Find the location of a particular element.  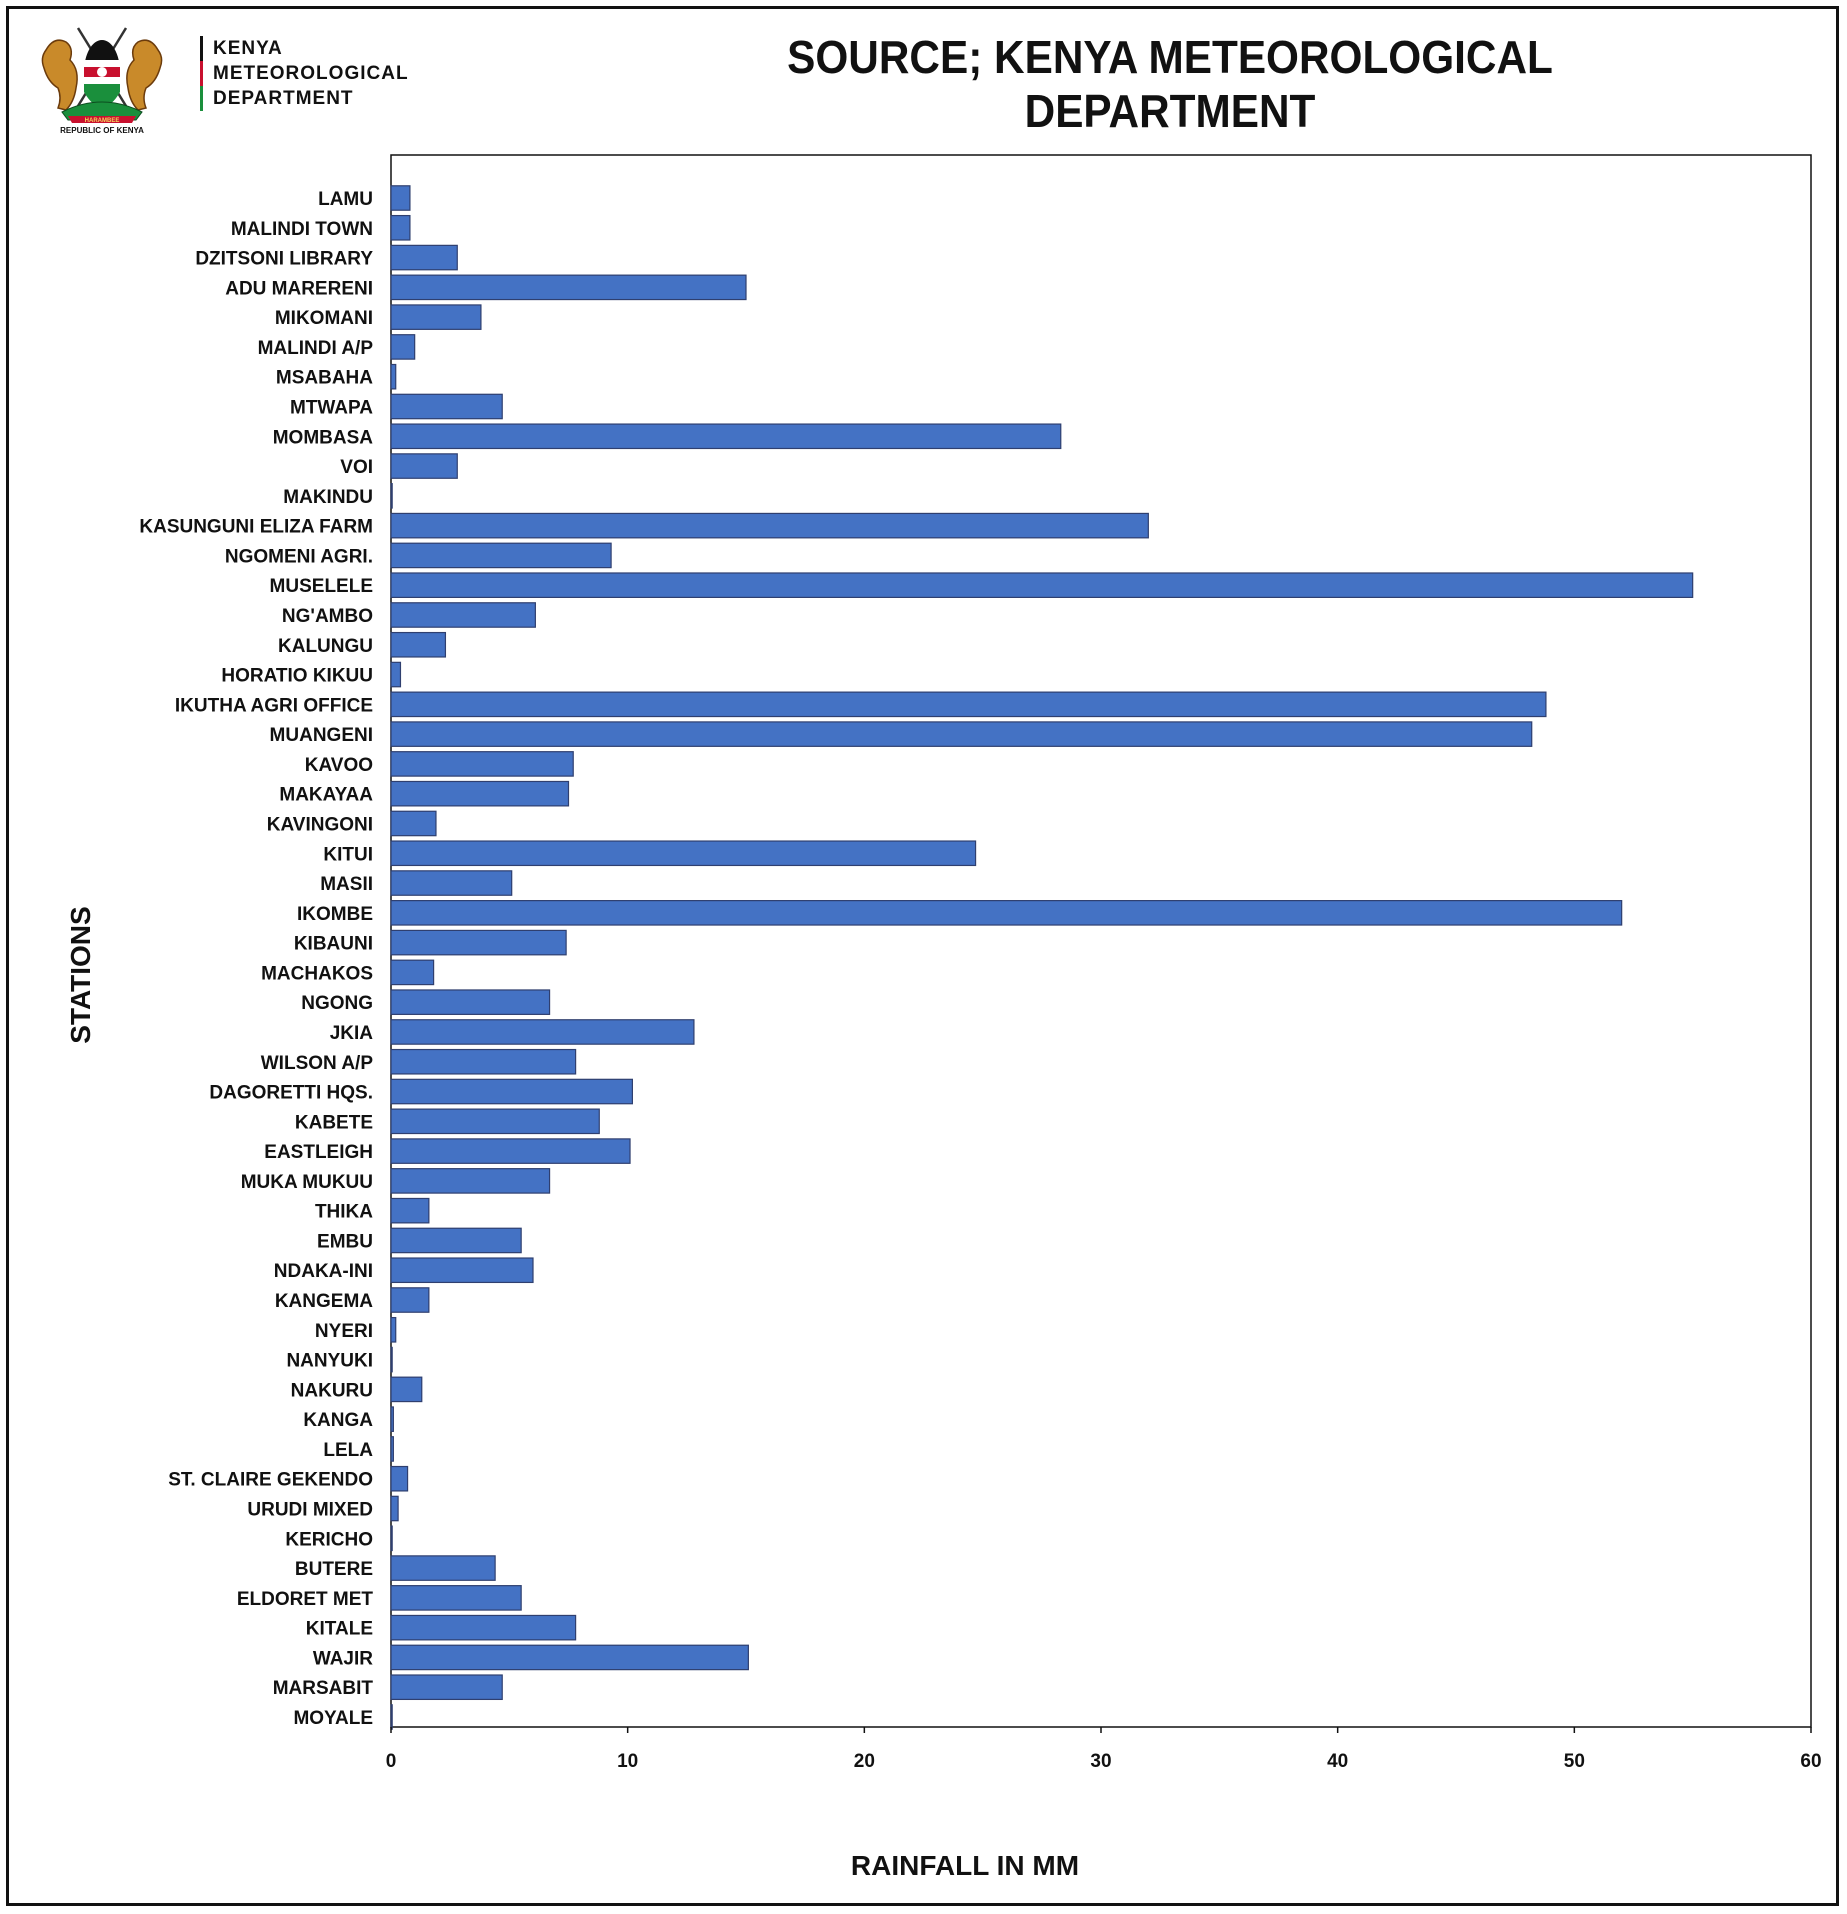

y-tick-label: MUANGENI is located at coordinates (321, 735).